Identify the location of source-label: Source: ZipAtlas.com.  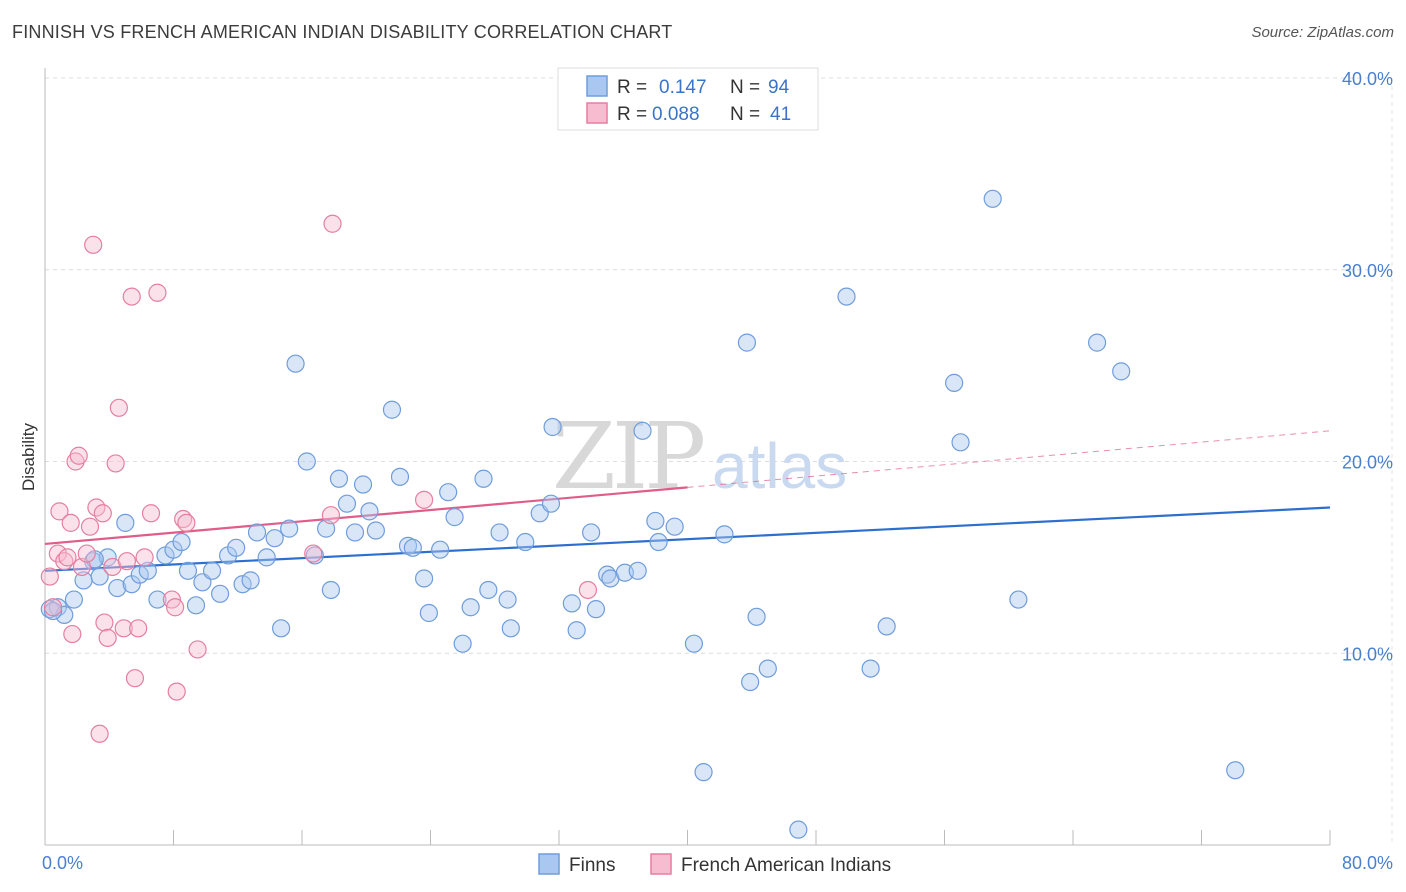
(1322, 32).